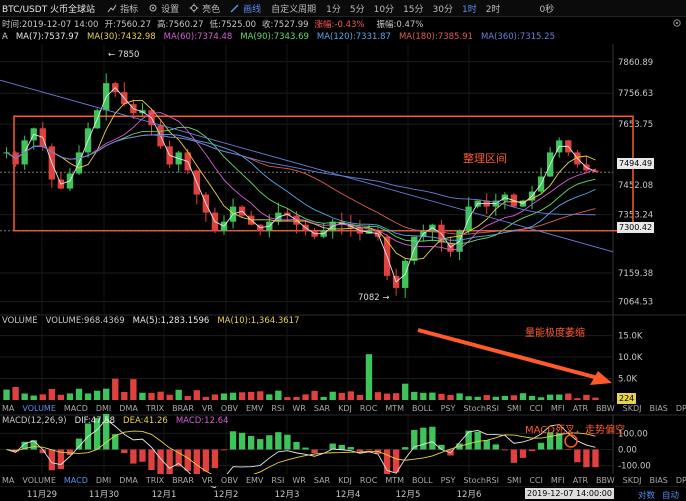 The height and width of the screenshot is (501, 686). Describe the element at coordinates (635, 274) in the screenshot. I see `price-tick-label: 7159.38` at that location.